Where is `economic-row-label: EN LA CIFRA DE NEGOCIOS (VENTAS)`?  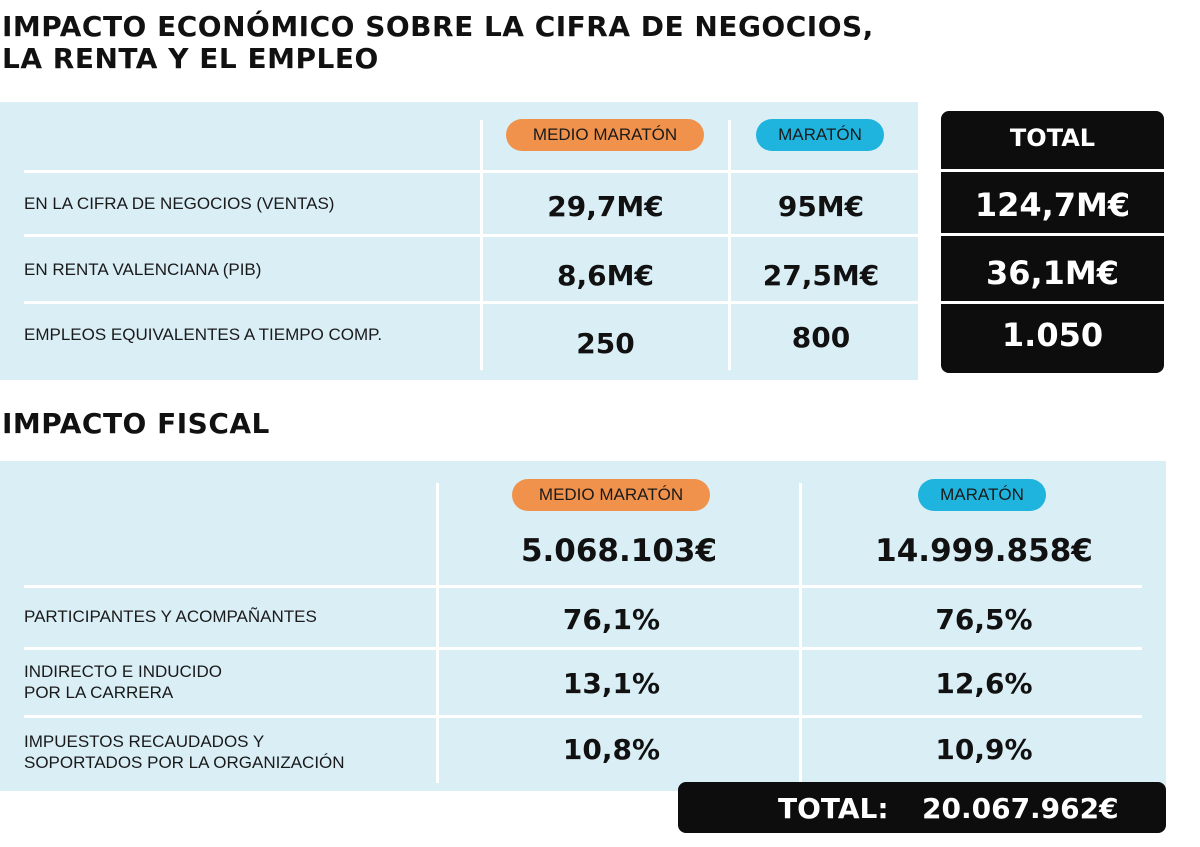 economic-row-label: EN LA CIFRA DE NEGOCIOS (VENTAS) is located at coordinates (179, 203).